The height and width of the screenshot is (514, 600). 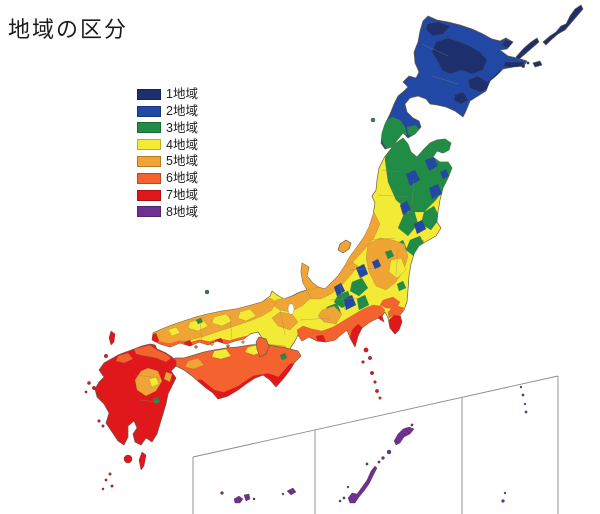 What do you see at coordinates (371, 373) in the screenshot?
I see `izu-islands` at bounding box center [371, 373].